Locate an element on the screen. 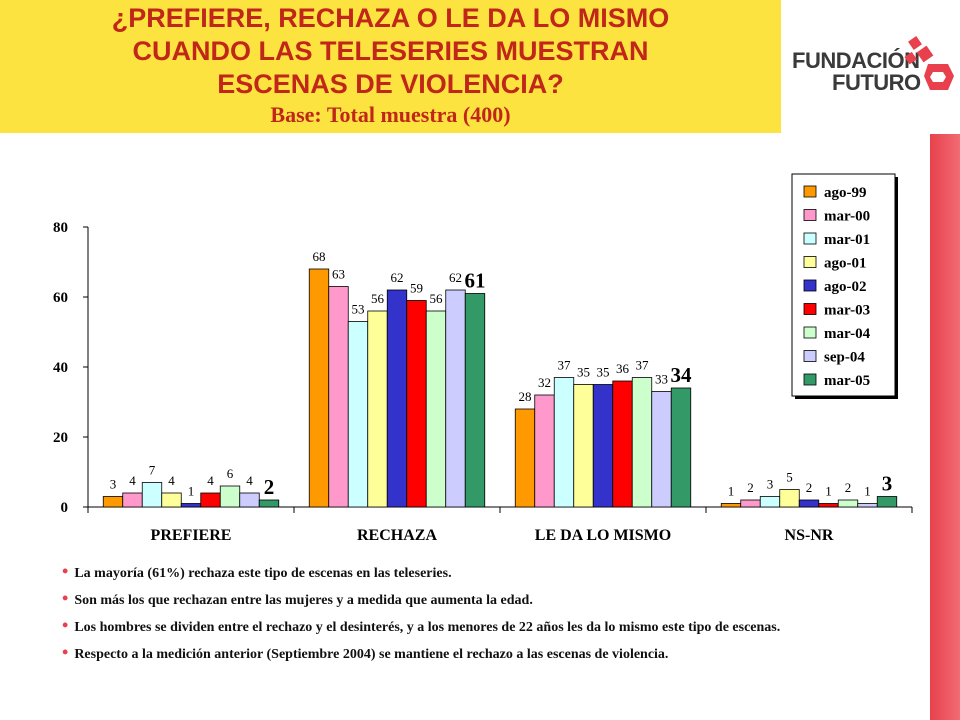 The height and width of the screenshot is (720, 960). bar-mar-03-rechaza is located at coordinates (416, 404).